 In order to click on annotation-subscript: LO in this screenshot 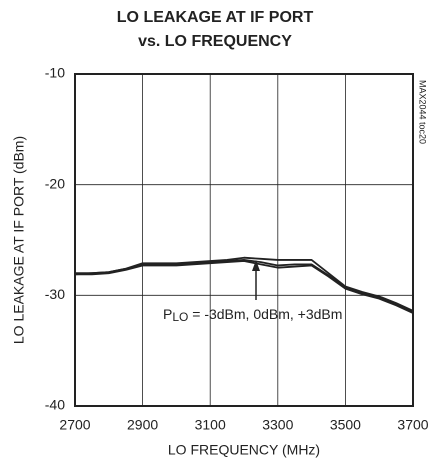, I will do `click(180, 317)`.